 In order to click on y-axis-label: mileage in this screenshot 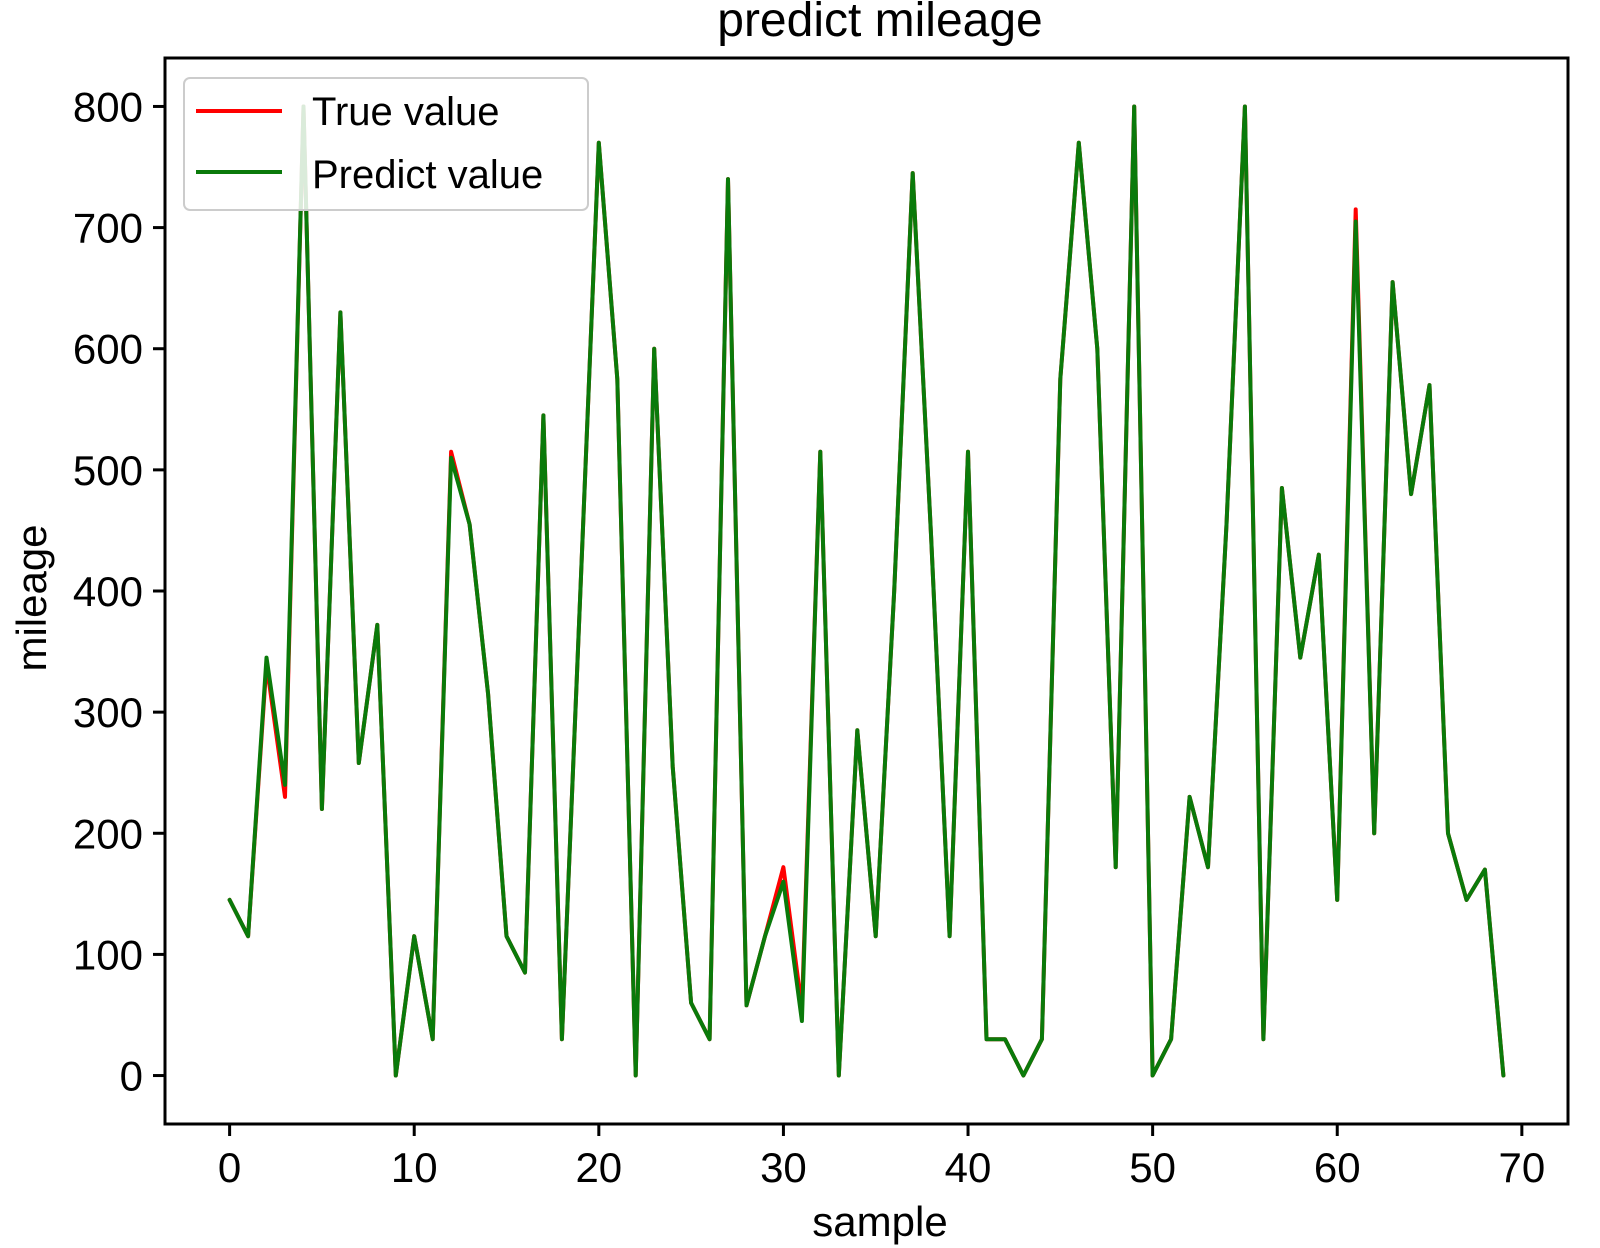, I will do `click(31, 597)`.